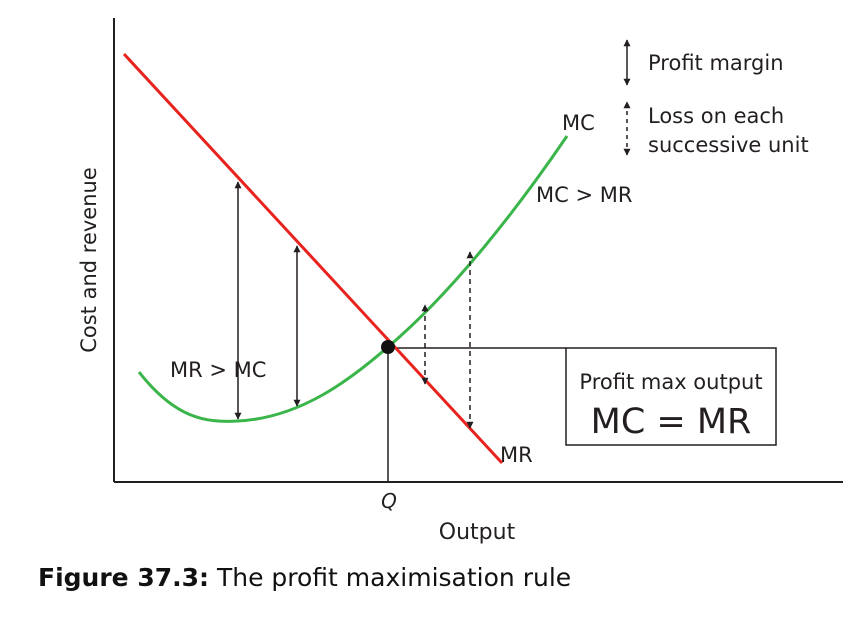 The image size is (858, 622). What do you see at coordinates (388, 347) in the screenshot?
I see `intersection-point` at bounding box center [388, 347].